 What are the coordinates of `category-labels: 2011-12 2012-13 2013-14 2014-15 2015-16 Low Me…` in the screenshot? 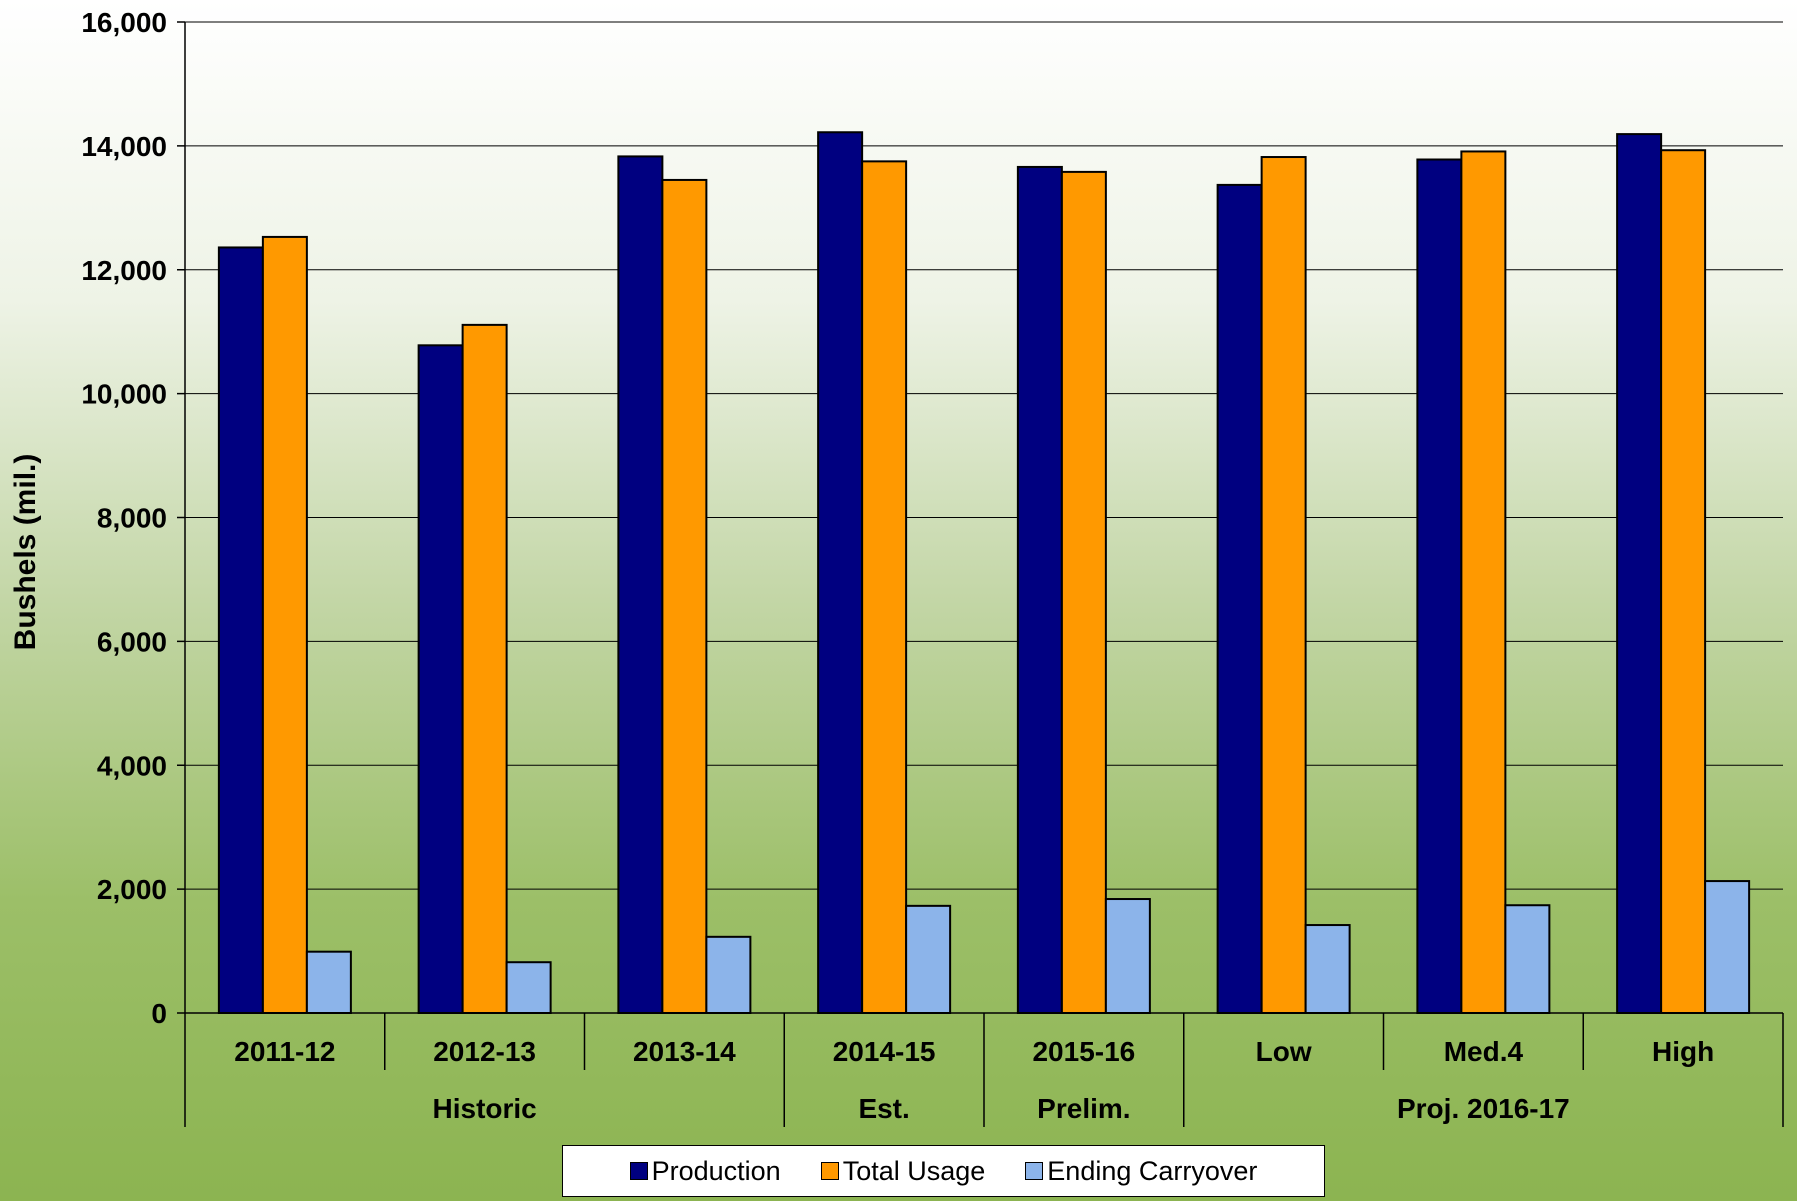 It's located at (974, 1051).